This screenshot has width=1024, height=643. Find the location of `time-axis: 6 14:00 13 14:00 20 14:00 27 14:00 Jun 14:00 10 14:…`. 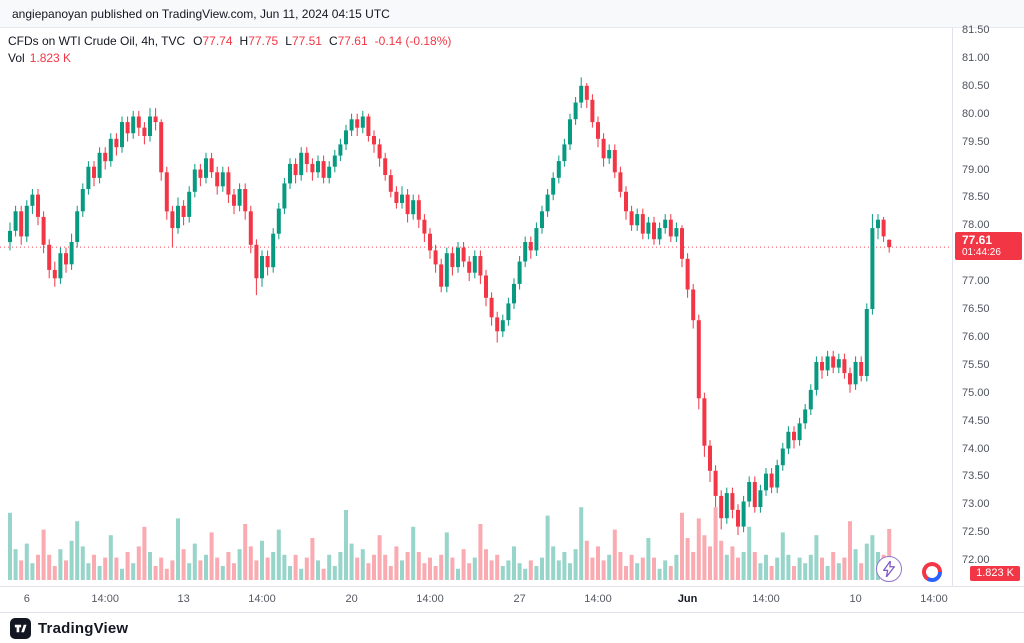

time-axis: 6 14:00 13 14:00 20 14:00 27 14:00 Jun 14:00 10 14:… is located at coordinates (512, 599).